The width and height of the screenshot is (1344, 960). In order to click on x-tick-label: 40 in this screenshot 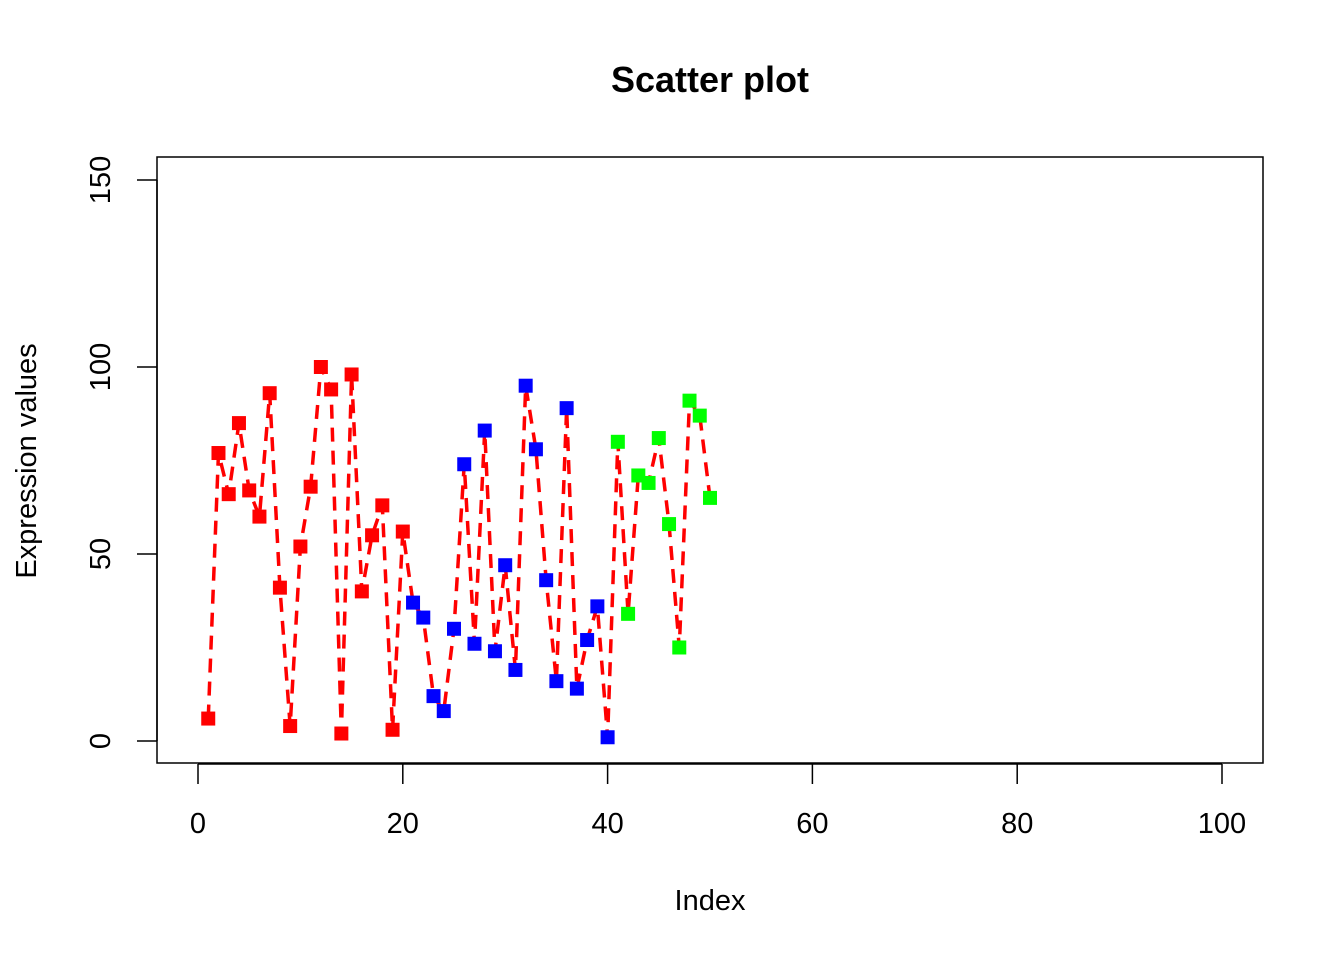, I will do `click(607, 824)`.